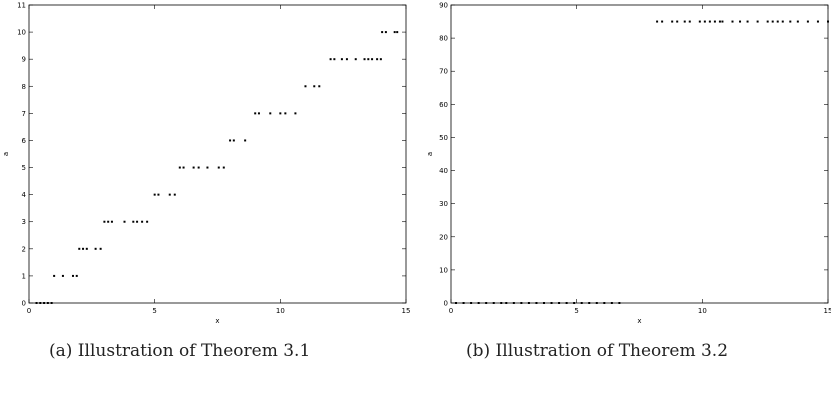  Describe the element at coordinates (24, 87) in the screenshot. I see `y-tick-label: 8` at that location.